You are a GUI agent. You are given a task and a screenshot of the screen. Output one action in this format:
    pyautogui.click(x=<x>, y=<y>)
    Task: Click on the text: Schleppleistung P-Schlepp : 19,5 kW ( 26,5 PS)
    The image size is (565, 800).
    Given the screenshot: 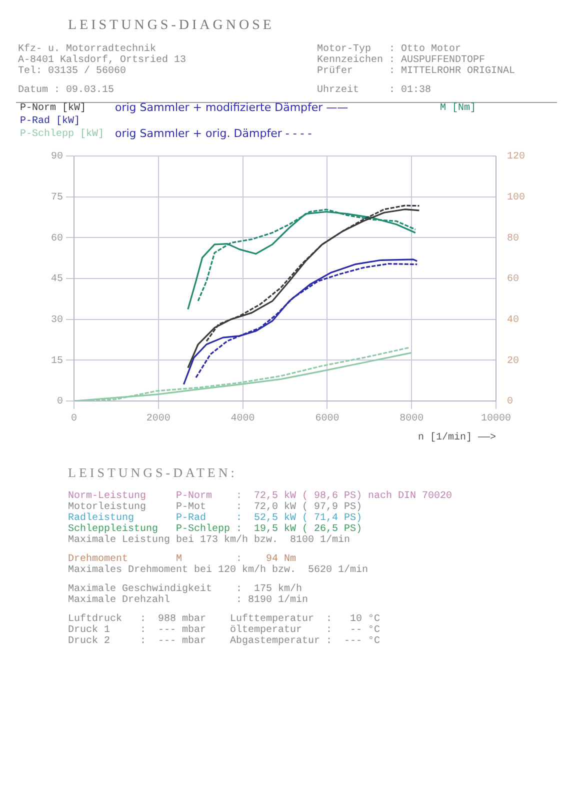 What is the action you would take?
    pyautogui.click(x=216, y=529)
    